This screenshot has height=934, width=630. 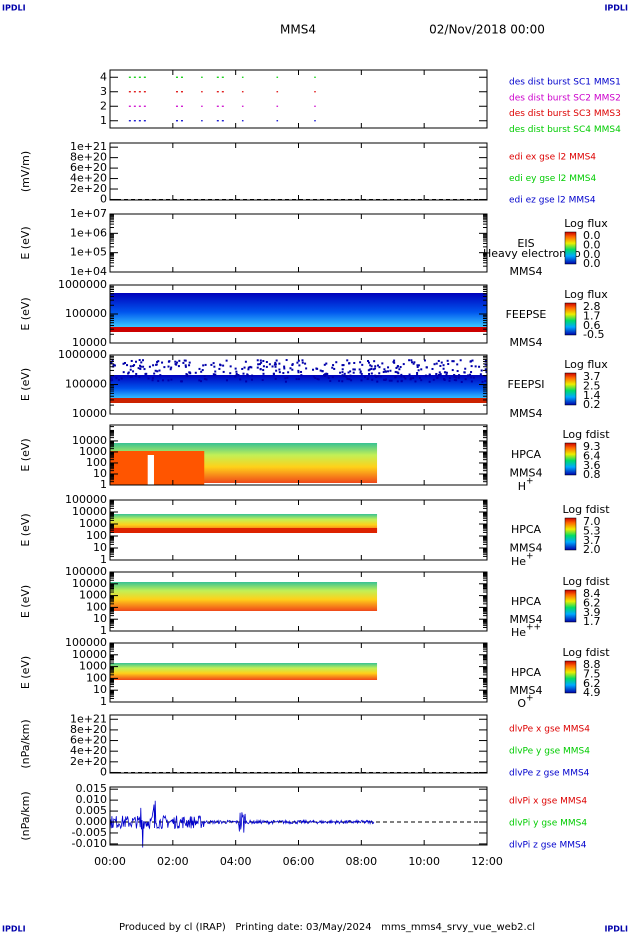 I want to click on y-tick-label: 1e+21, so click(x=88, y=718).